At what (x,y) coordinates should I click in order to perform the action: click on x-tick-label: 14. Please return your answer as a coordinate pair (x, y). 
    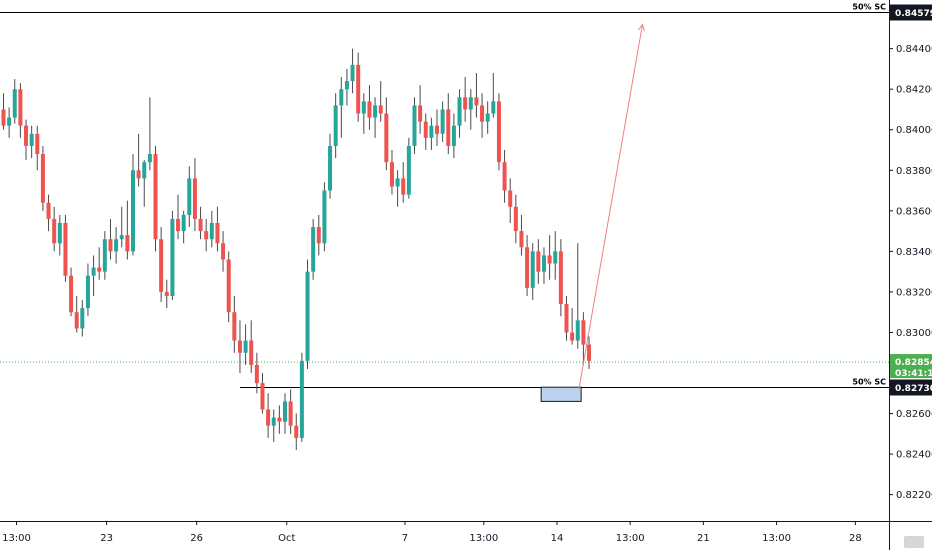
    Looking at the image, I should click on (557, 538).